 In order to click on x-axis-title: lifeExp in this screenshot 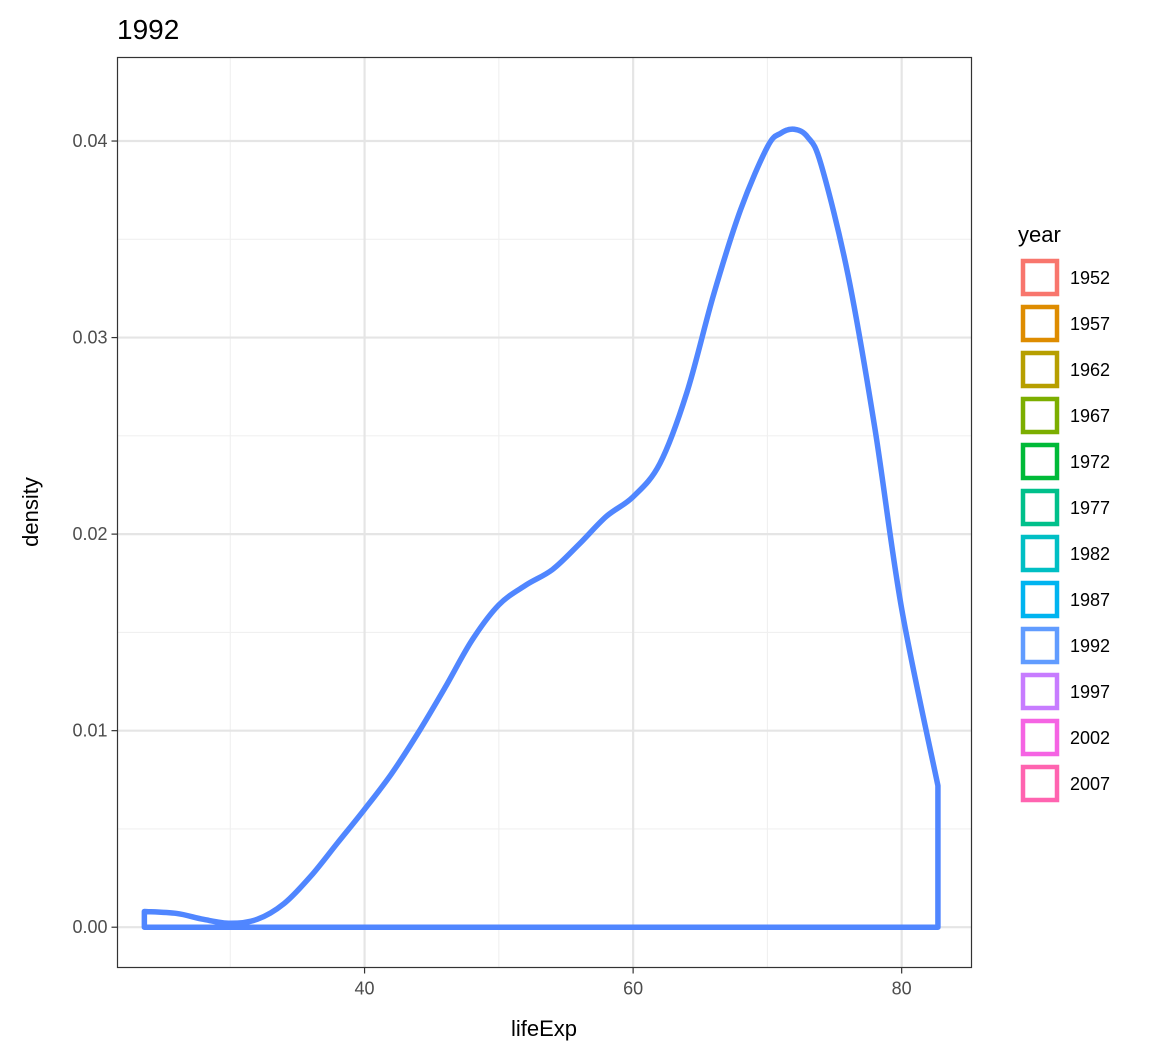, I will do `click(544, 1028)`.